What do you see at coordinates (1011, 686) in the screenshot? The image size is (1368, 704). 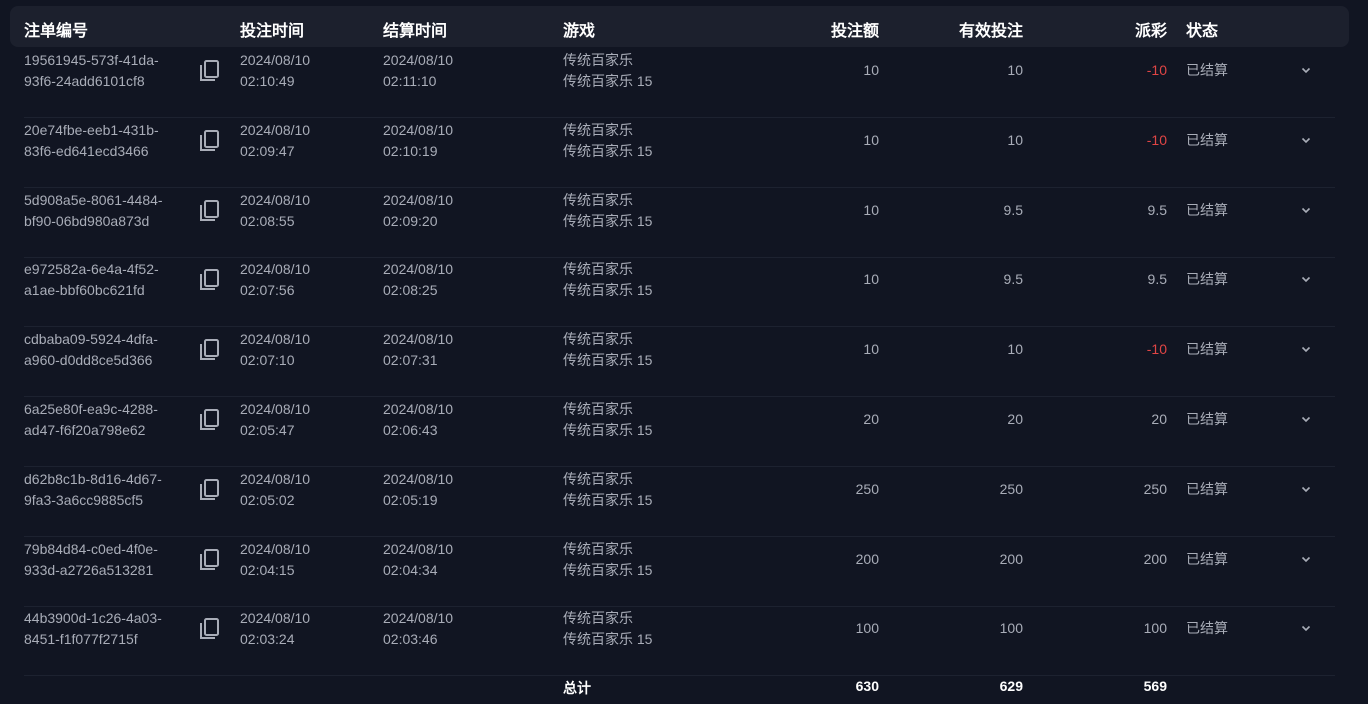 I see `total-valid: 629` at bounding box center [1011, 686].